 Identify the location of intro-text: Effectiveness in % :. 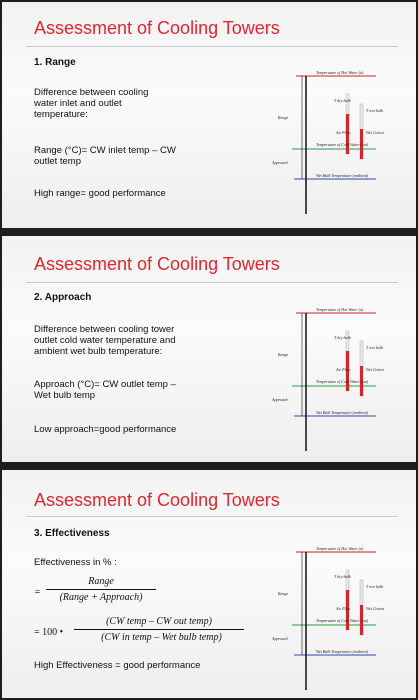
(75, 562).